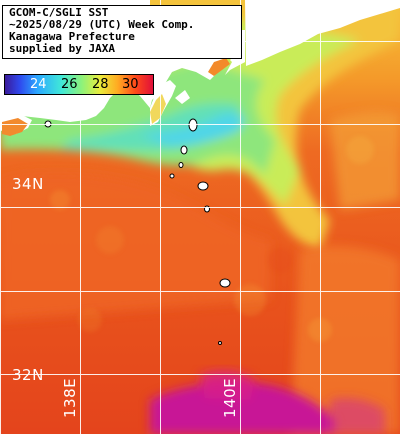 The width and height of the screenshot is (400, 434). Describe the element at coordinates (70, 397) in the screenshot. I see `lon-label-138e: 138E` at that location.